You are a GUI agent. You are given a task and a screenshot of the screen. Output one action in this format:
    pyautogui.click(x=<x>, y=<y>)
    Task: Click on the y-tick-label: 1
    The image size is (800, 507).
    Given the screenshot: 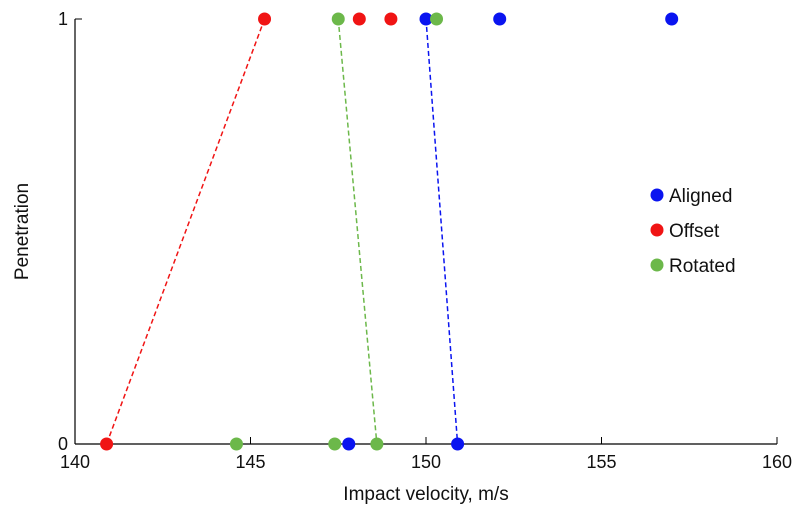 What is the action you would take?
    pyautogui.click(x=63, y=19)
    